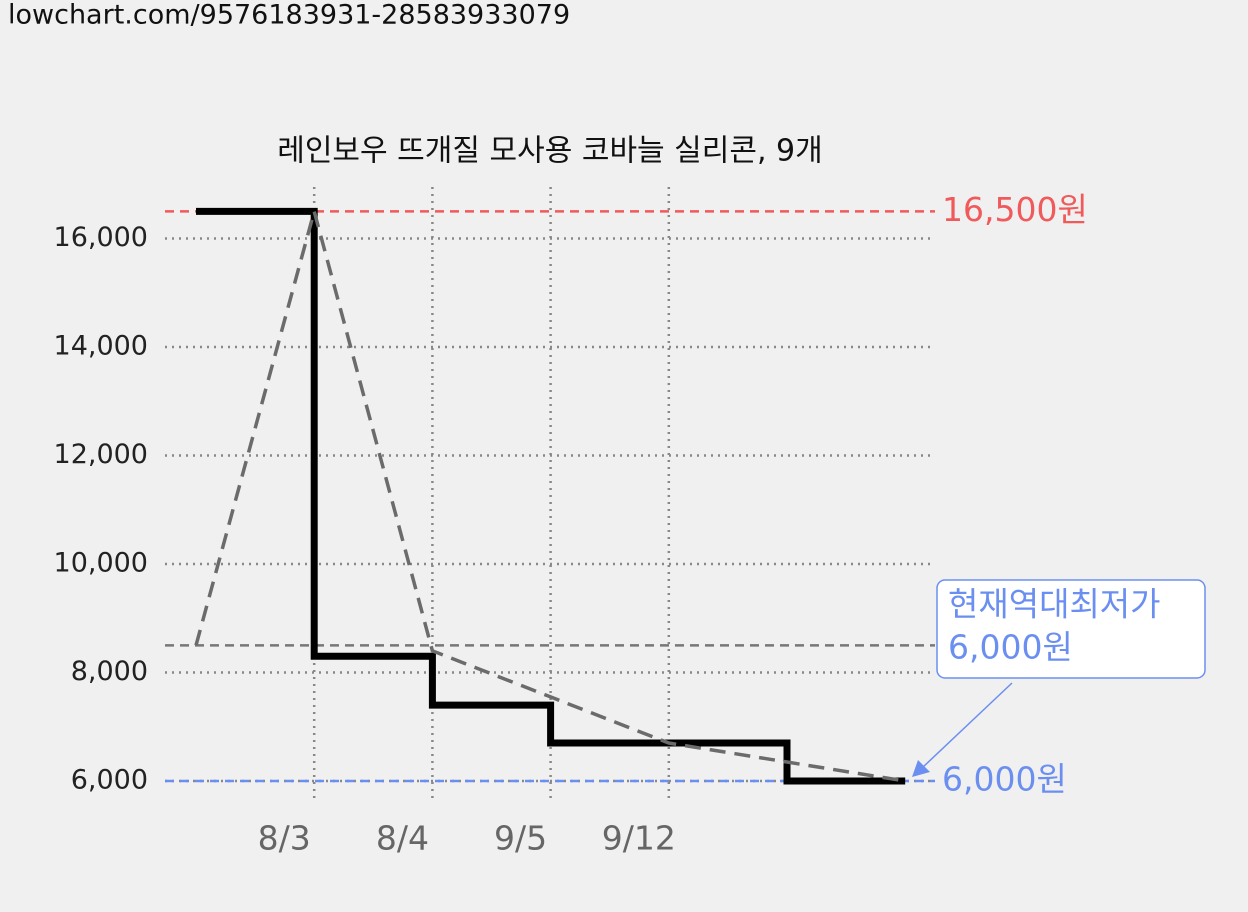  Describe the element at coordinates (101, 237) in the screenshot. I see `y-tick-label: 16,000` at that location.